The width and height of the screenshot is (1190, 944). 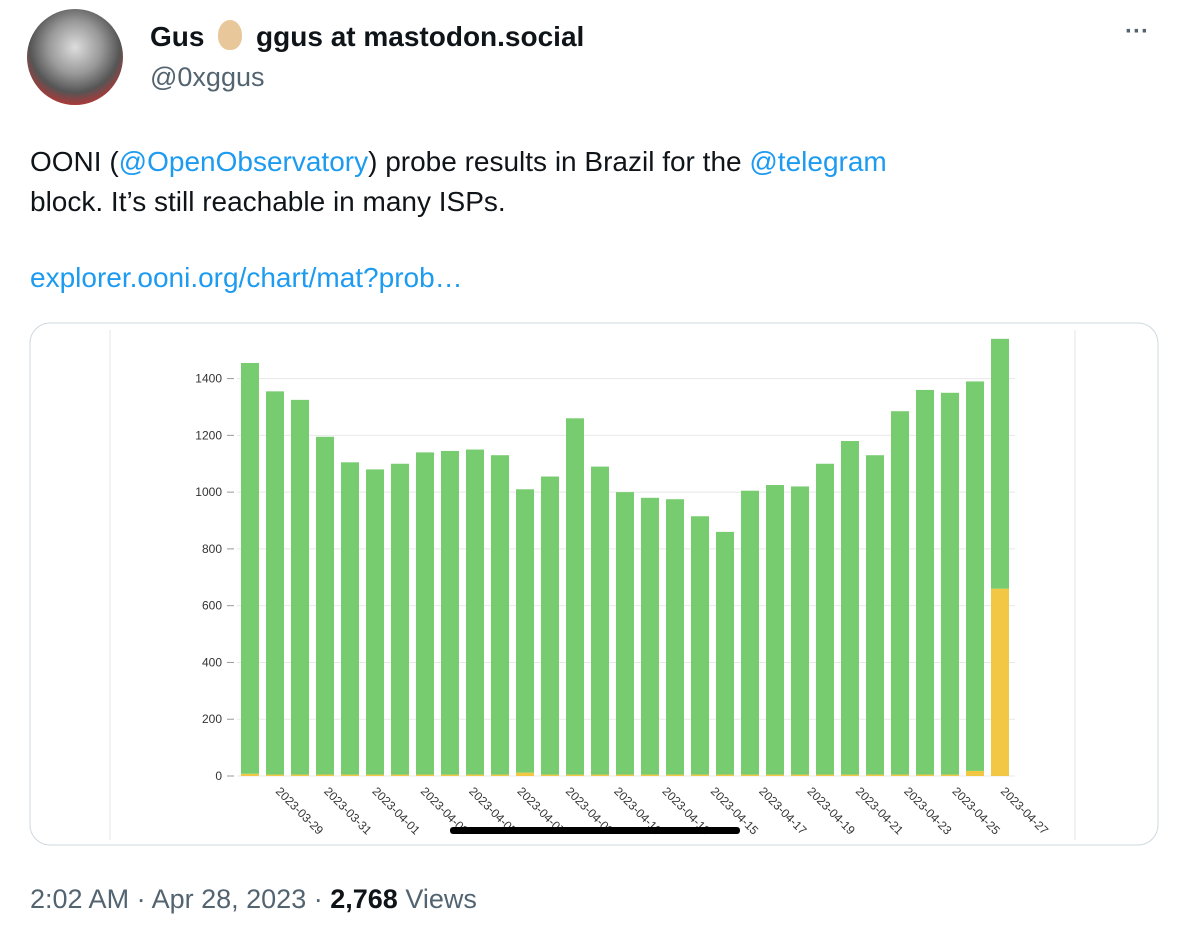 What do you see at coordinates (208, 492) in the screenshot?
I see `y-tick-label: 1000` at bounding box center [208, 492].